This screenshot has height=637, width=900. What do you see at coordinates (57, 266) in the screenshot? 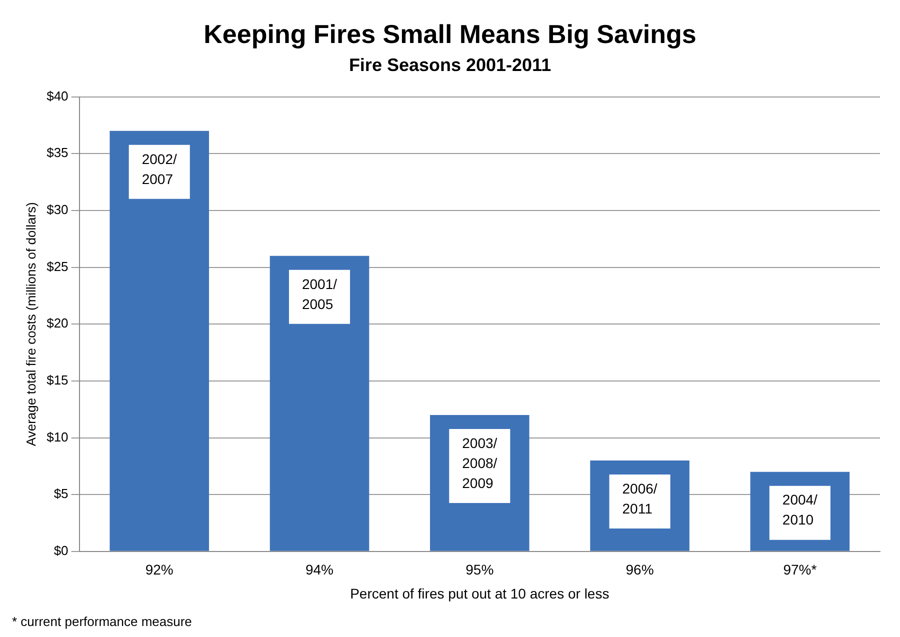
I see `y-tick-label: $25` at bounding box center [57, 266].